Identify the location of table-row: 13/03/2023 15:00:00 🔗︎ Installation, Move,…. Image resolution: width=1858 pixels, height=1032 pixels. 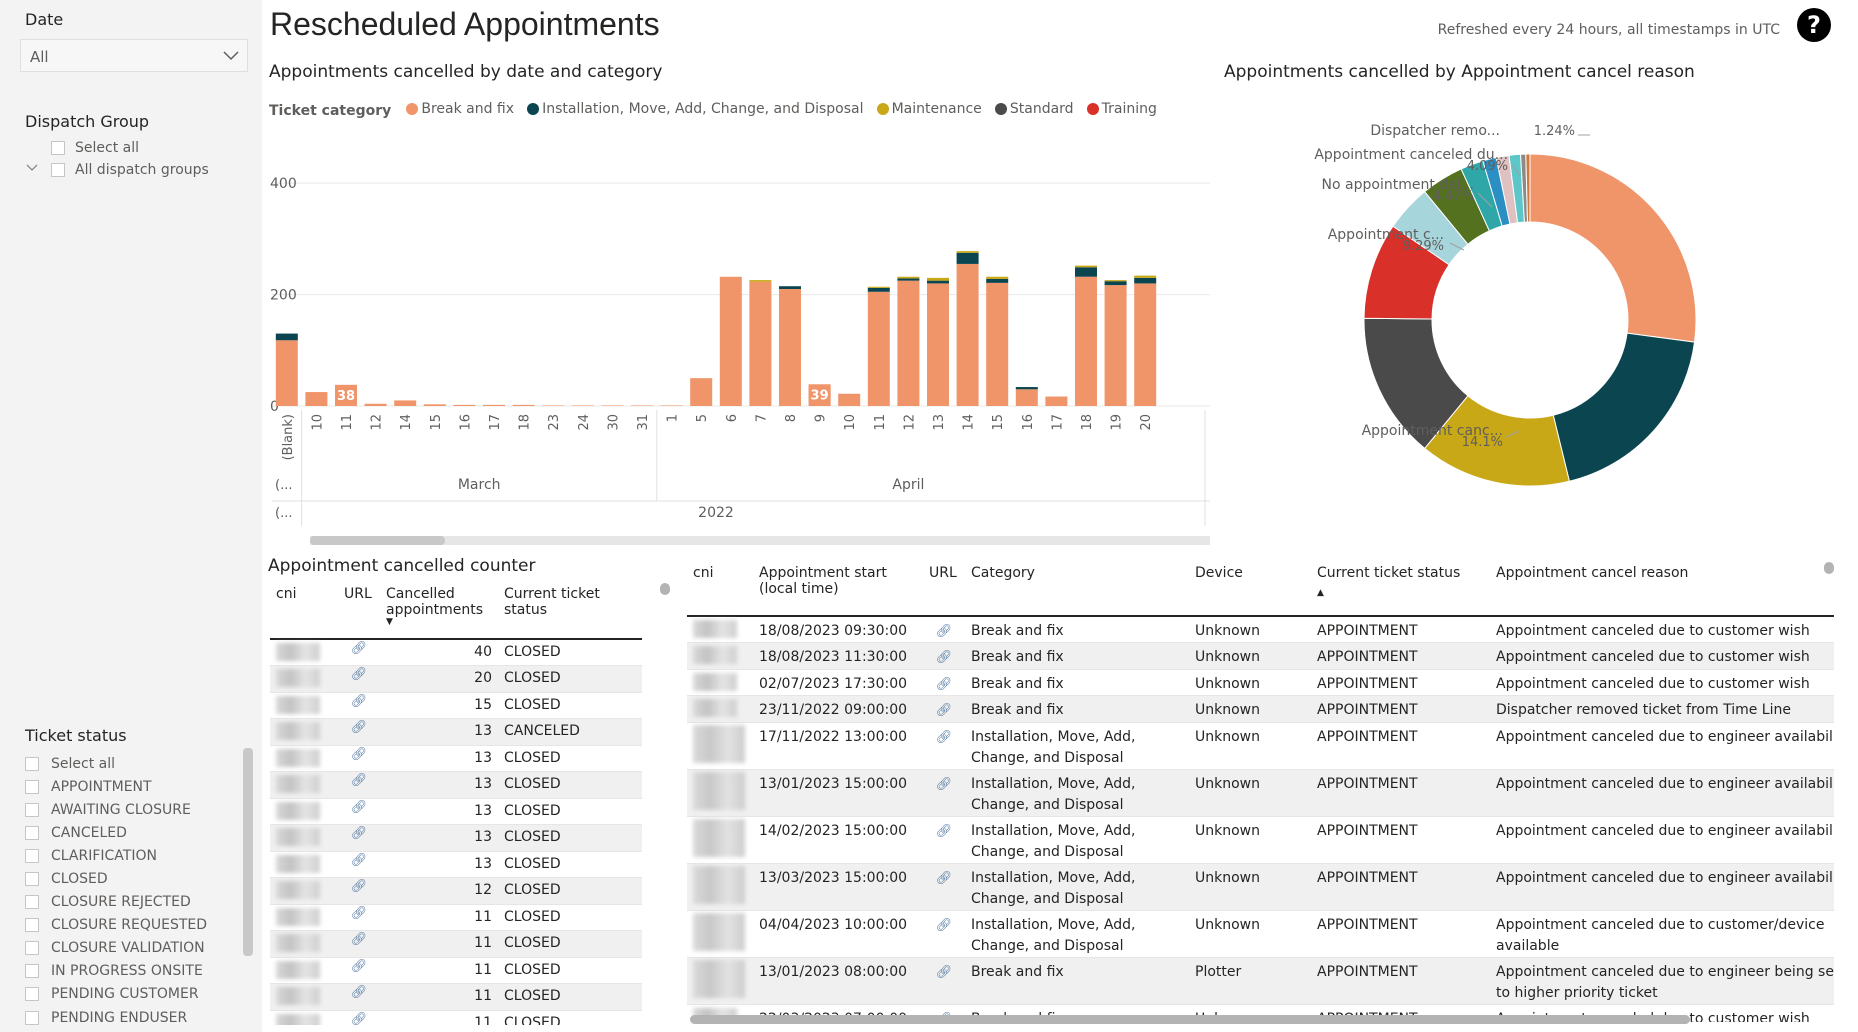
(1260, 887).